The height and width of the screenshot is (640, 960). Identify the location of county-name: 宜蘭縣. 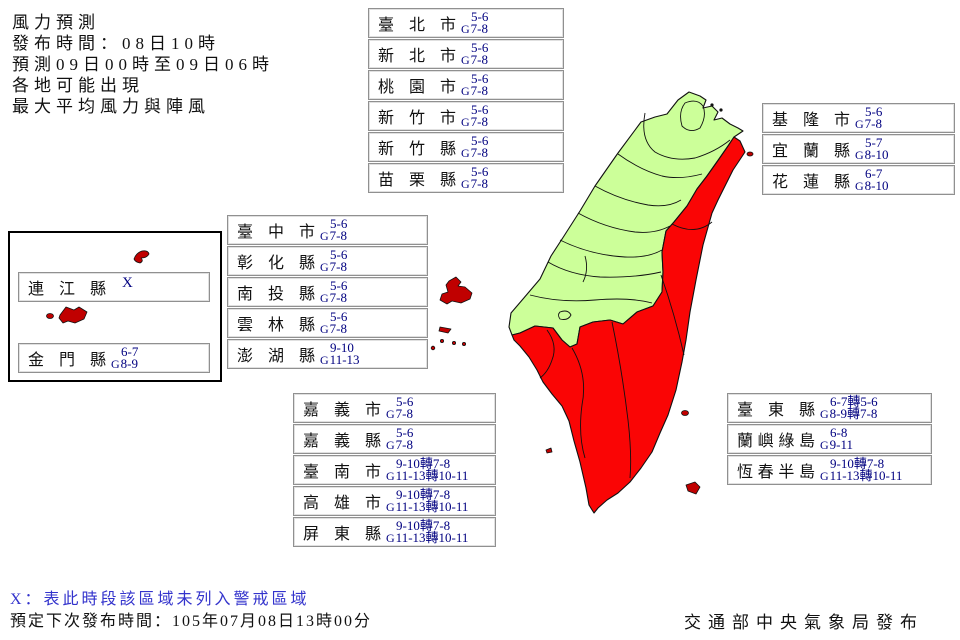
(811, 151).